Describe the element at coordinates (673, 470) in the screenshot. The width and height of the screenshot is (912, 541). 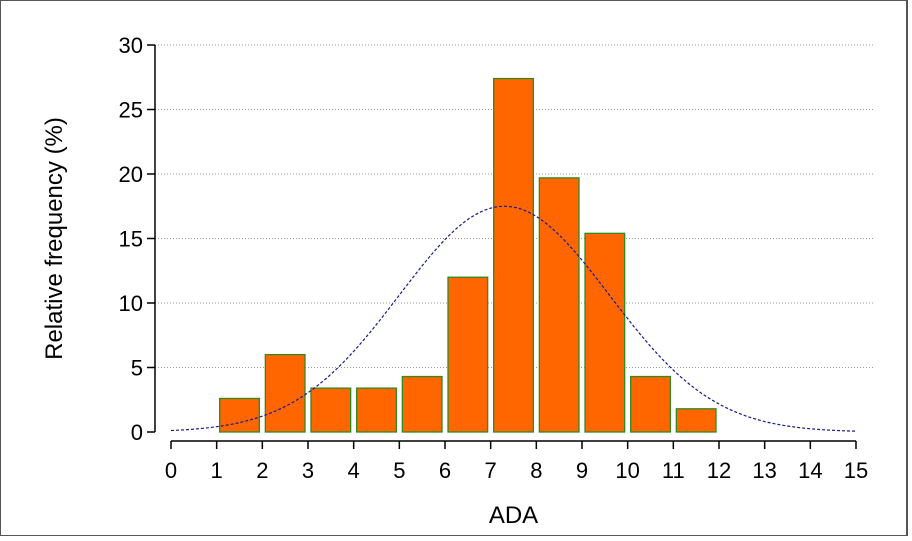
I see `x-tick-label: 11` at that location.